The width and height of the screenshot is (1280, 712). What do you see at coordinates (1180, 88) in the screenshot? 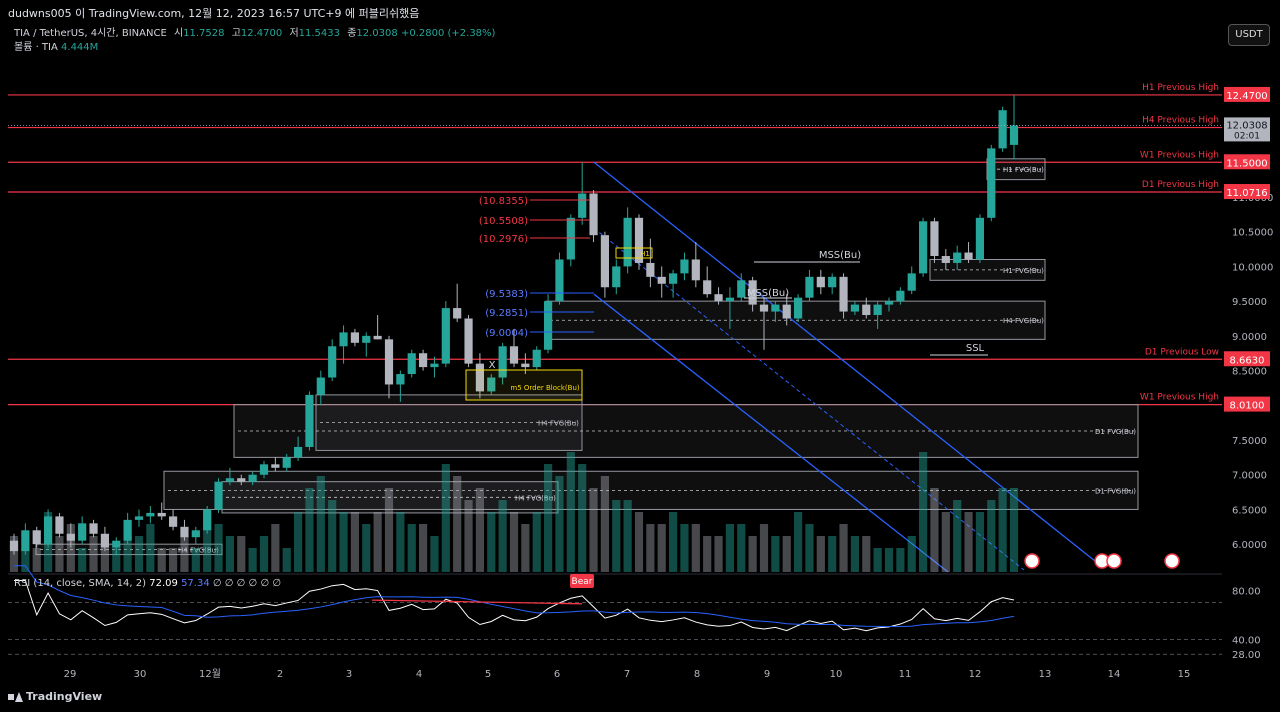
I see `level-label: H1 Previous High` at bounding box center [1180, 88].